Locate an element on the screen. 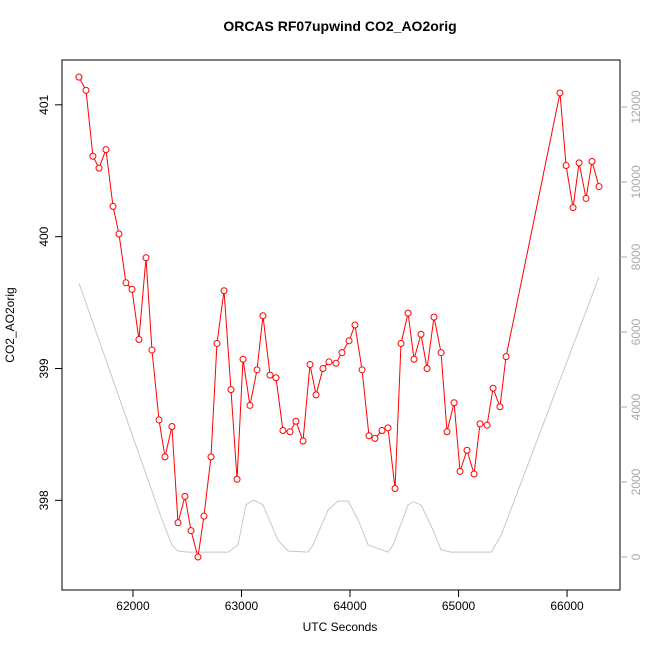  y2-tick-label: 8000 is located at coordinates (636, 256).